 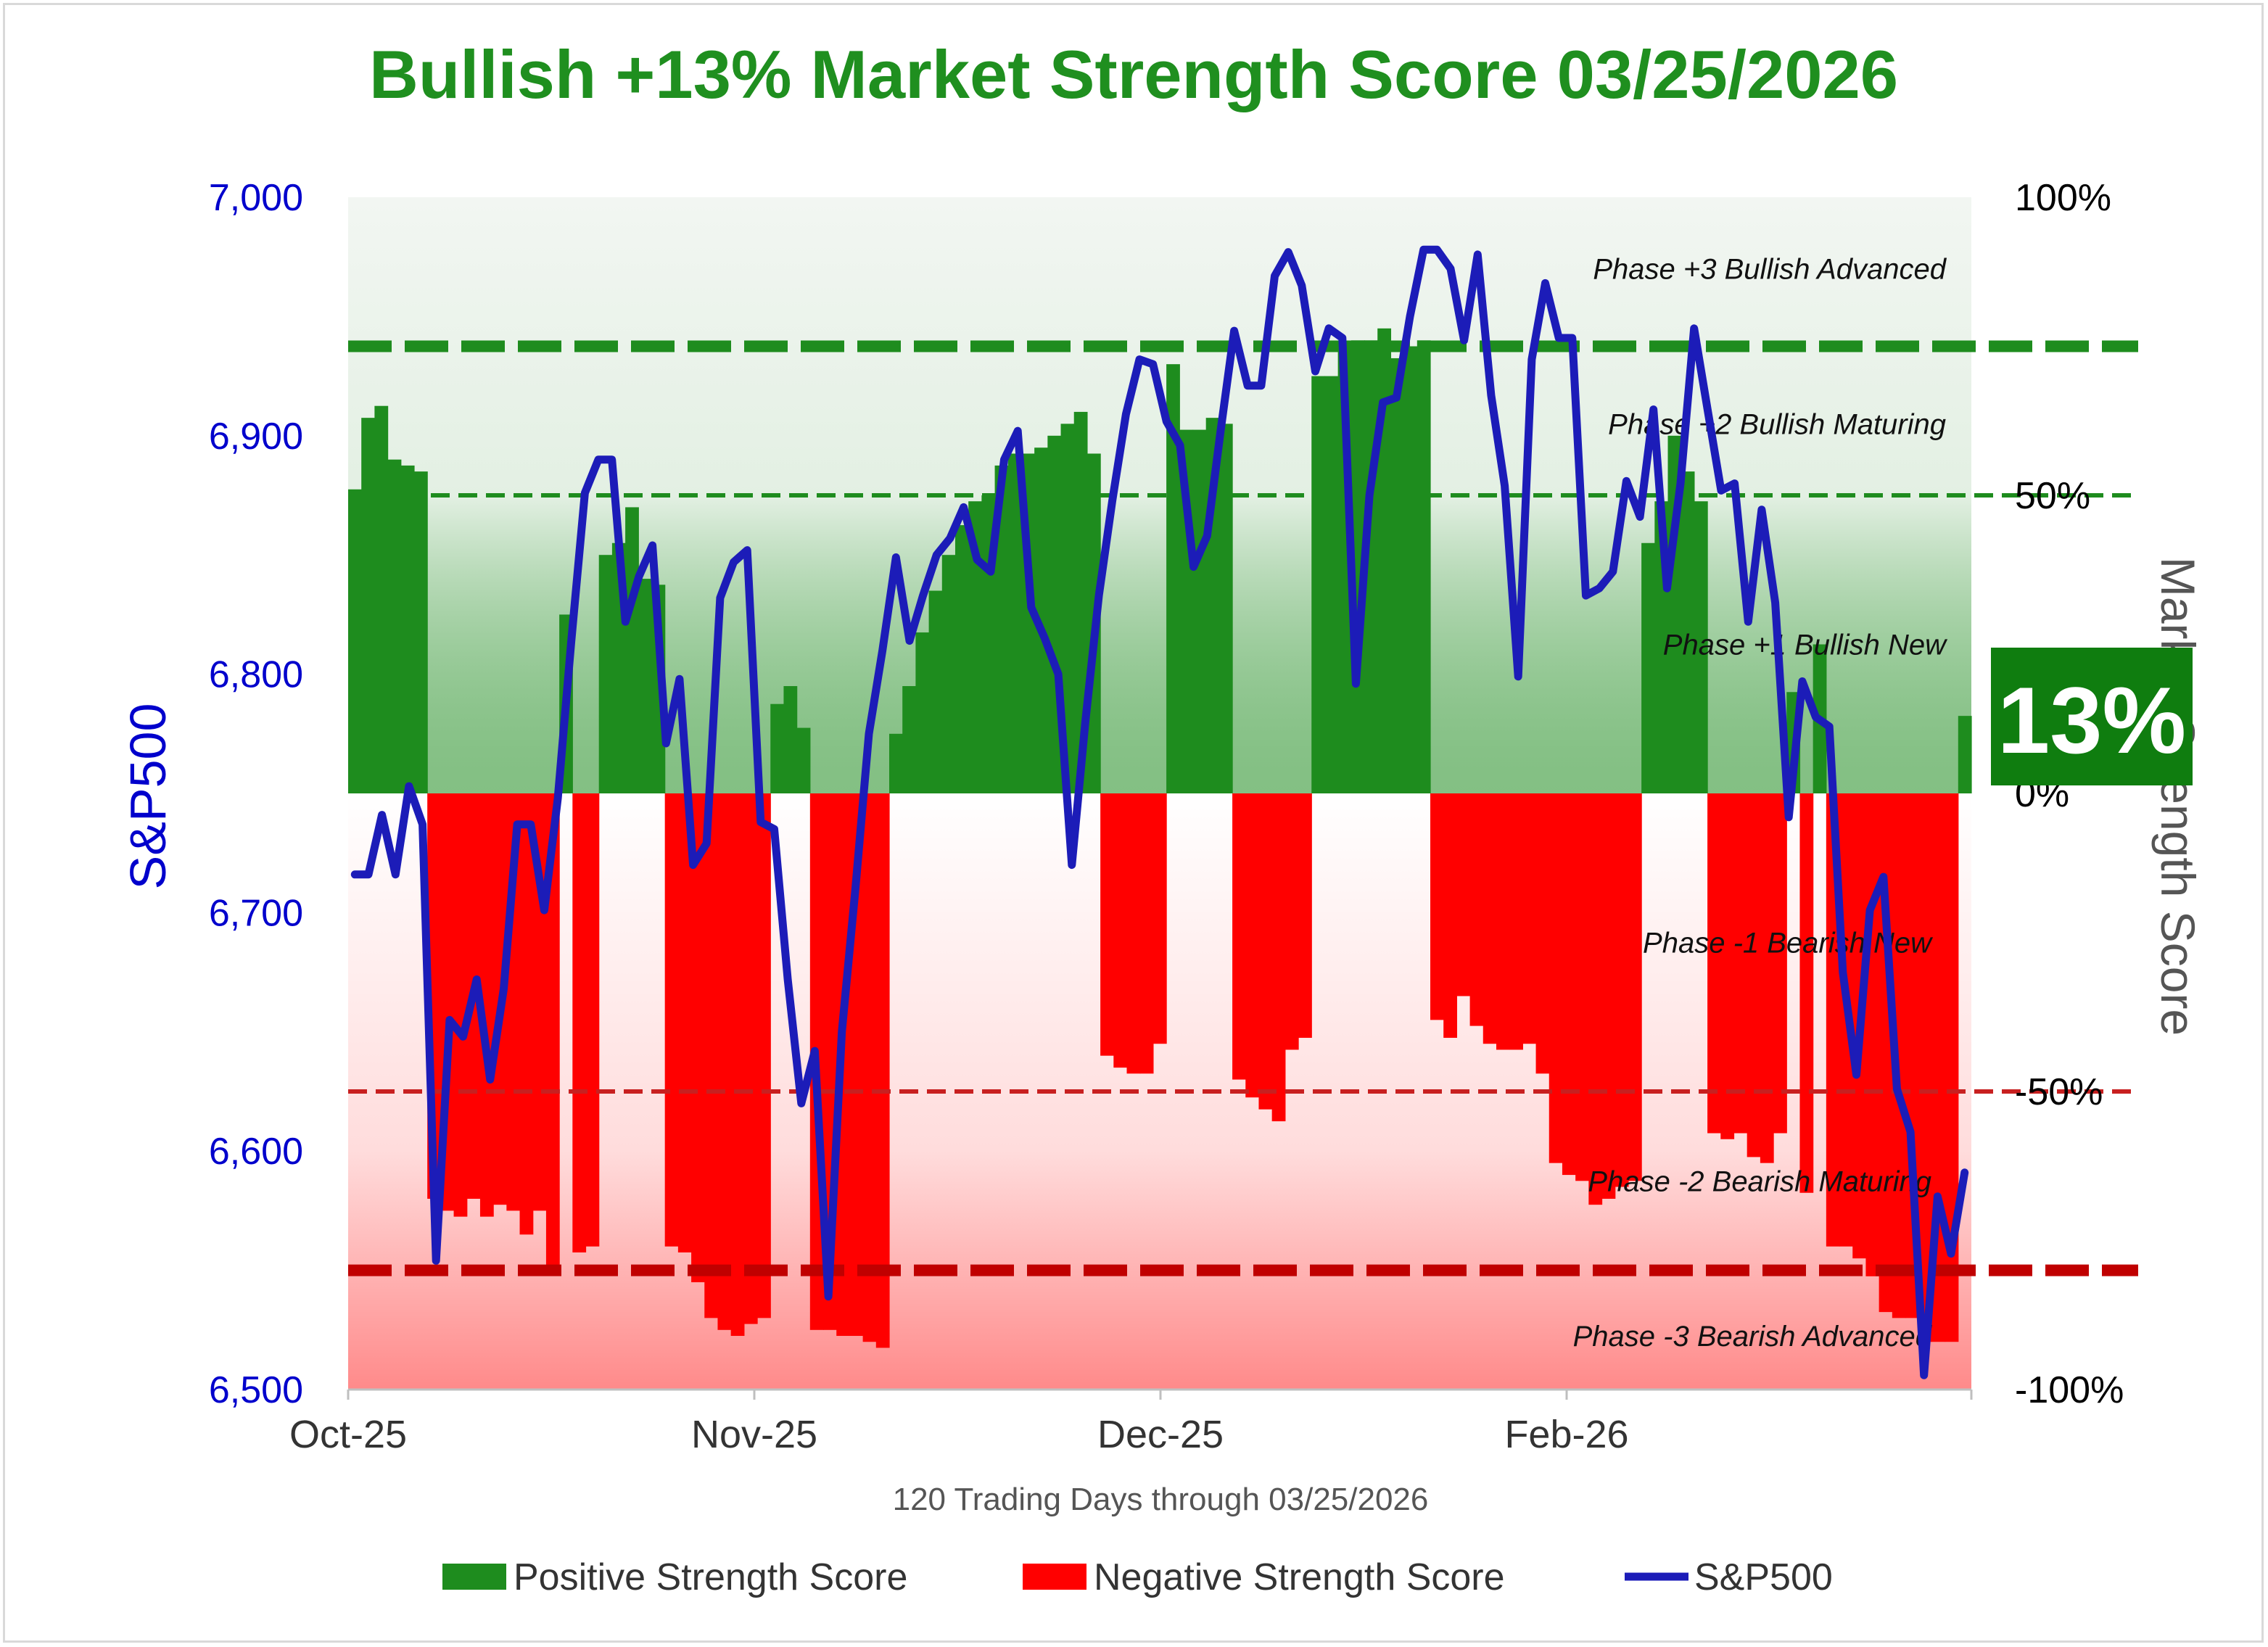 I want to click on right-tick-label: -100%, so click(x=2069, y=1390).